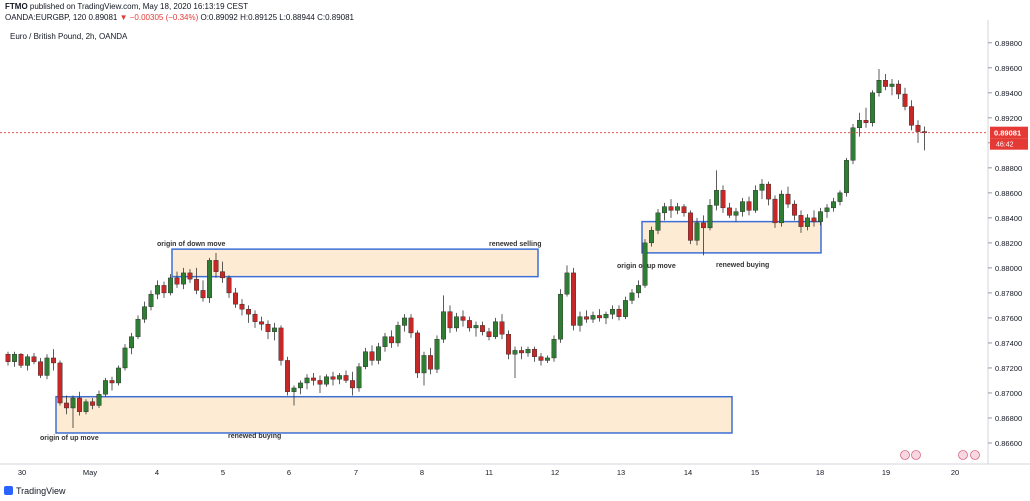  What do you see at coordinates (1008, 343) in the screenshot?
I see `y-tick-label: 0.87400` at bounding box center [1008, 343].